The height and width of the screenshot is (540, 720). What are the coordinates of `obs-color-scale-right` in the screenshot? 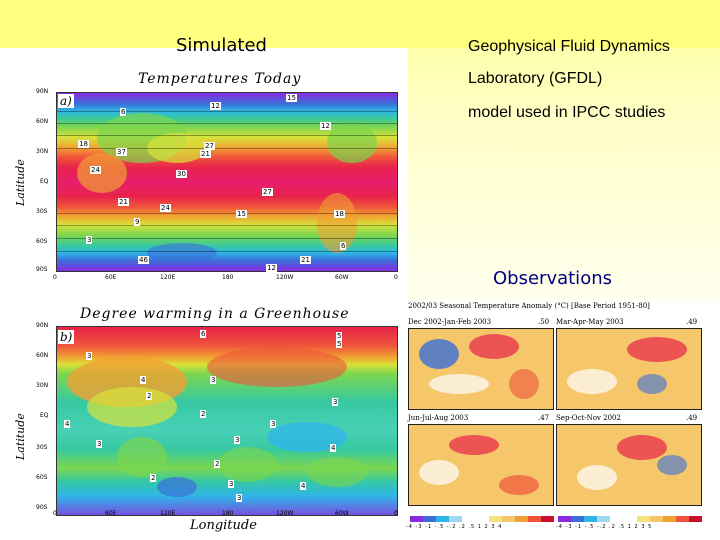 It's located at (630, 519).